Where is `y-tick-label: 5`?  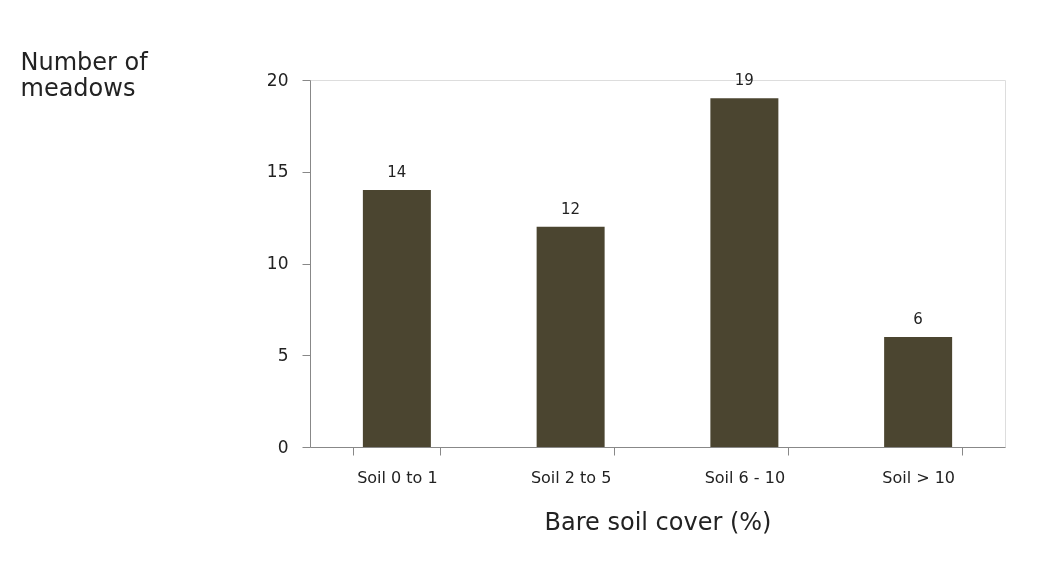
y-tick-label: 5 is located at coordinates (283, 354).